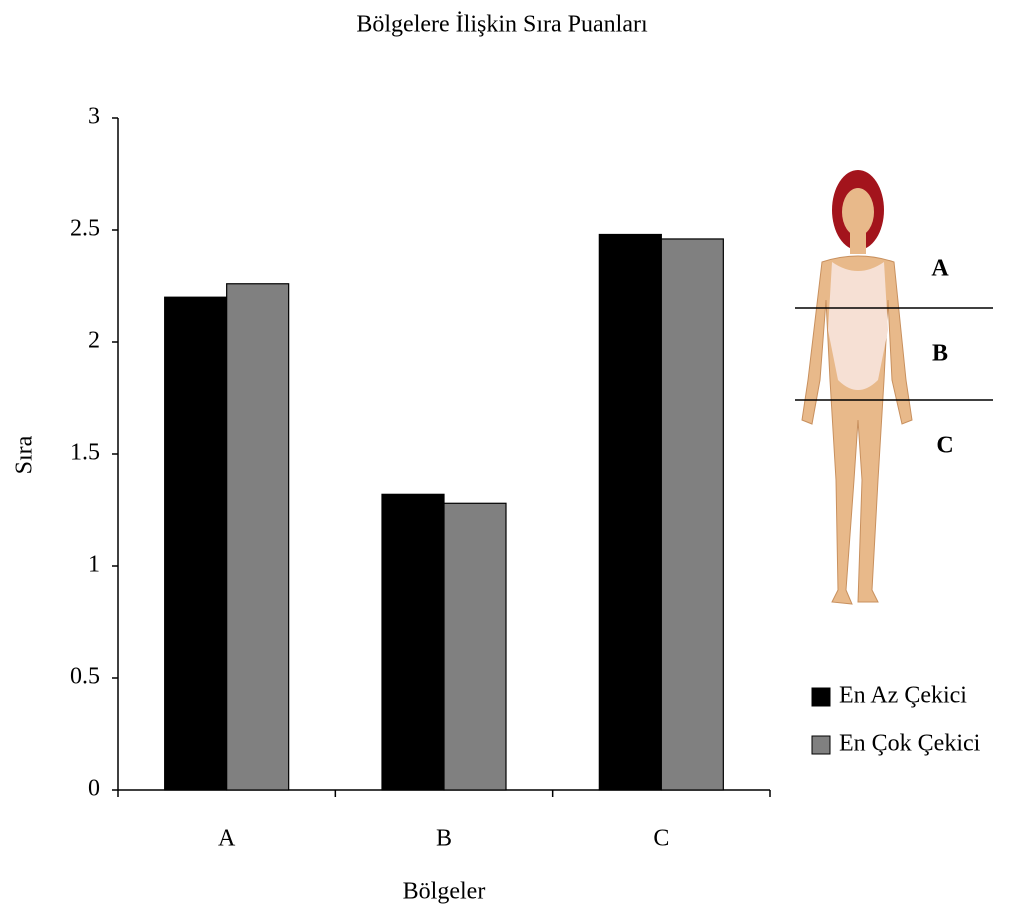 Image resolution: width=1035 pixels, height=920 pixels. What do you see at coordinates (94, 341) in the screenshot?
I see `y-tick-label: 2` at bounding box center [94, 341].